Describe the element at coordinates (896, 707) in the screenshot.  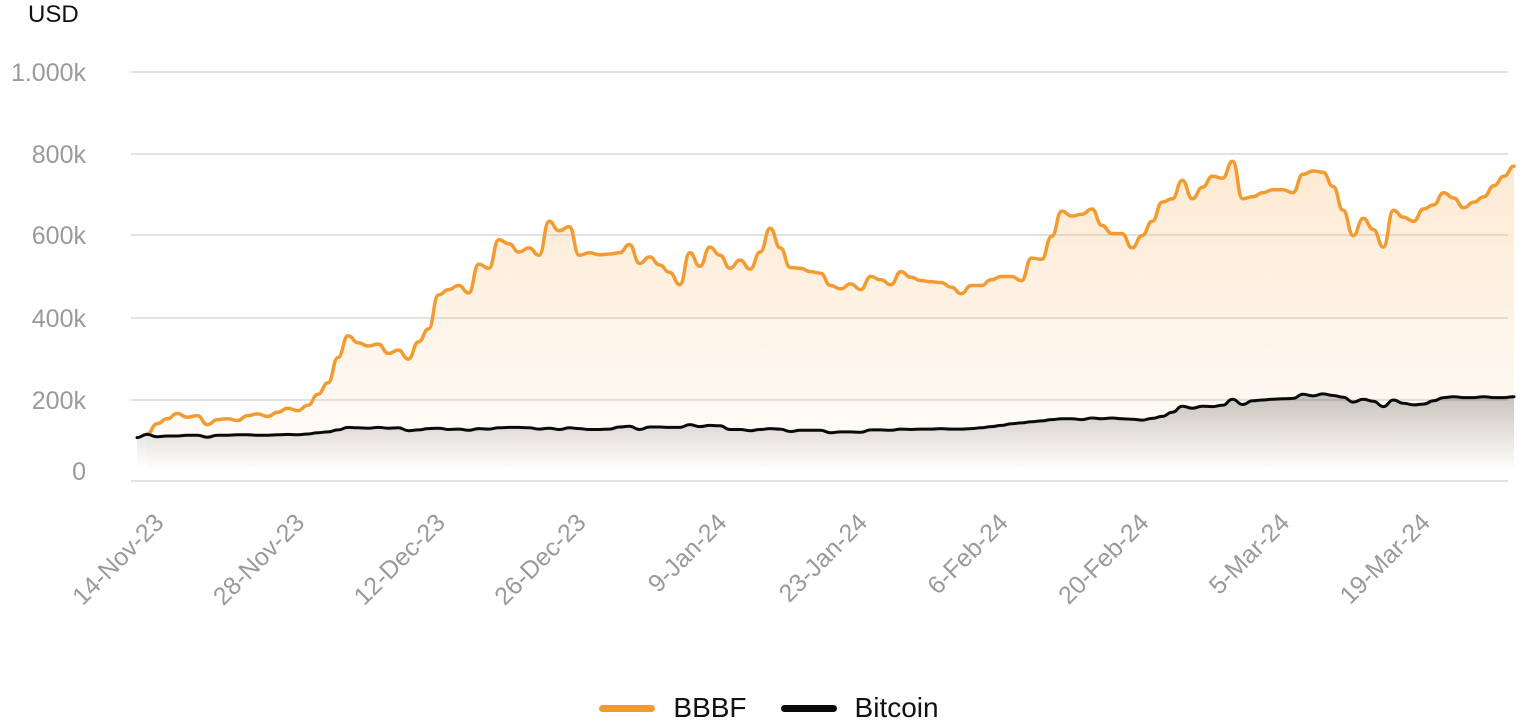
I see `legend-label-bitcoin: Bitcoin` at that location.